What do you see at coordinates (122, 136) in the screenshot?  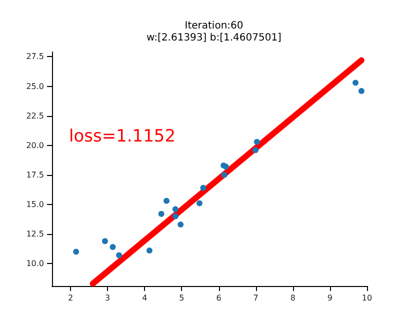 I see `annotation: loss=1.1152` at bounding box center [122, 136].